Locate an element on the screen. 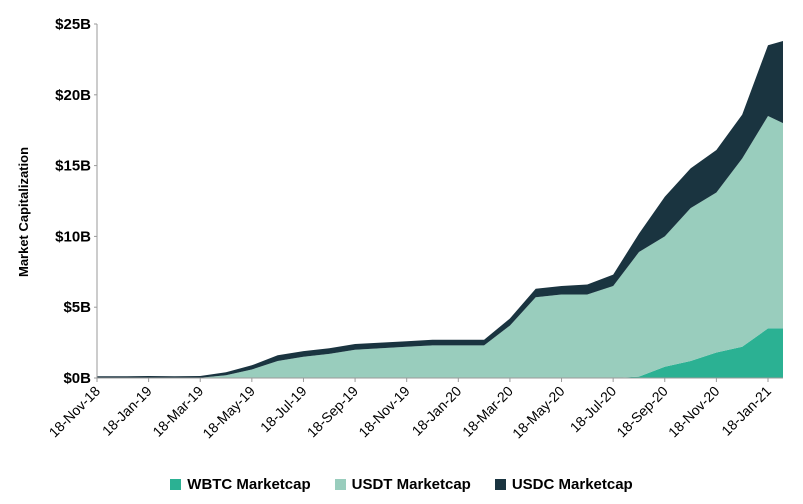 The width and height of the screenshot is (803, 504). y-tick-label: $15B is located at coordinates (73, 166).